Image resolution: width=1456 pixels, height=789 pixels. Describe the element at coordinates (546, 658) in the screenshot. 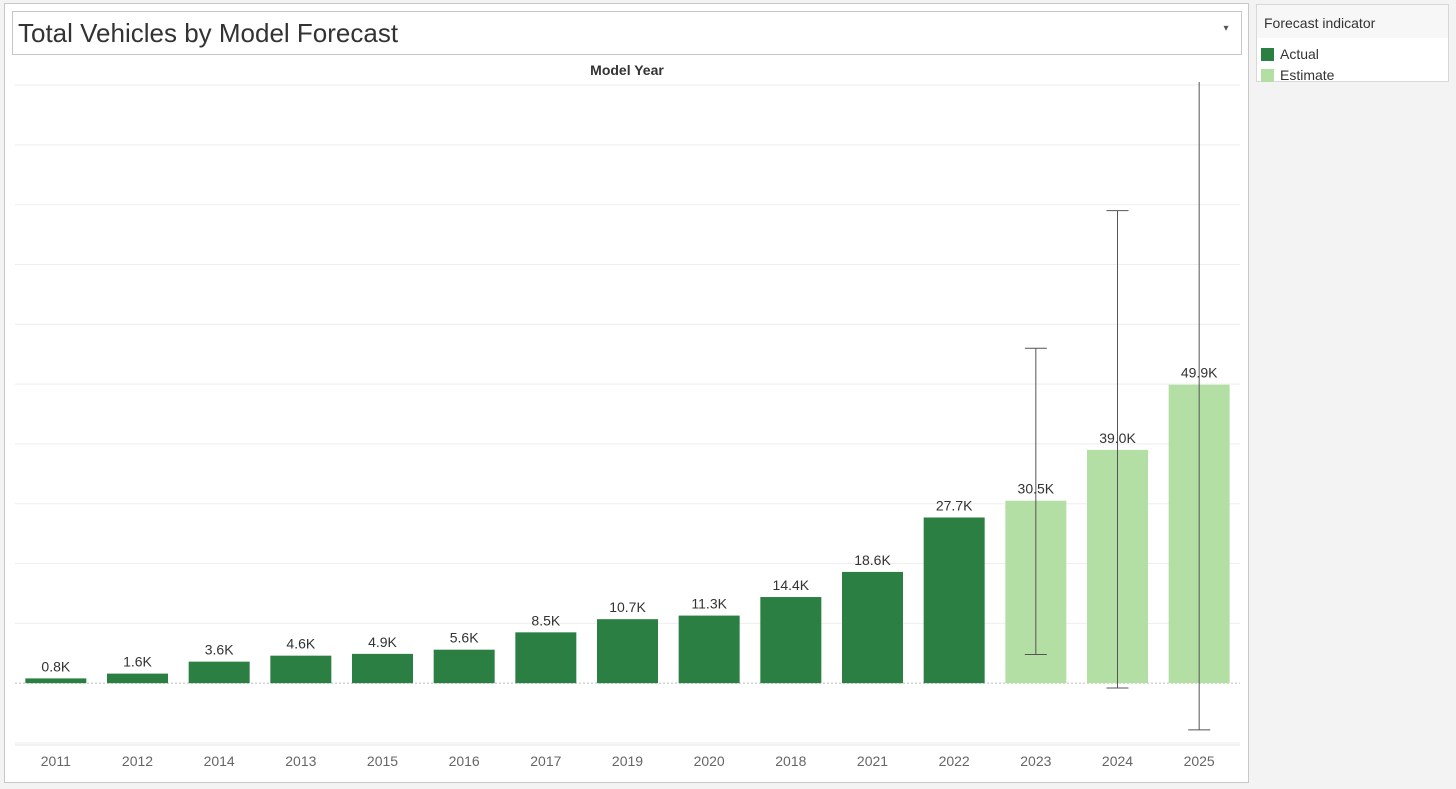

I see `bar-2017` at that location.